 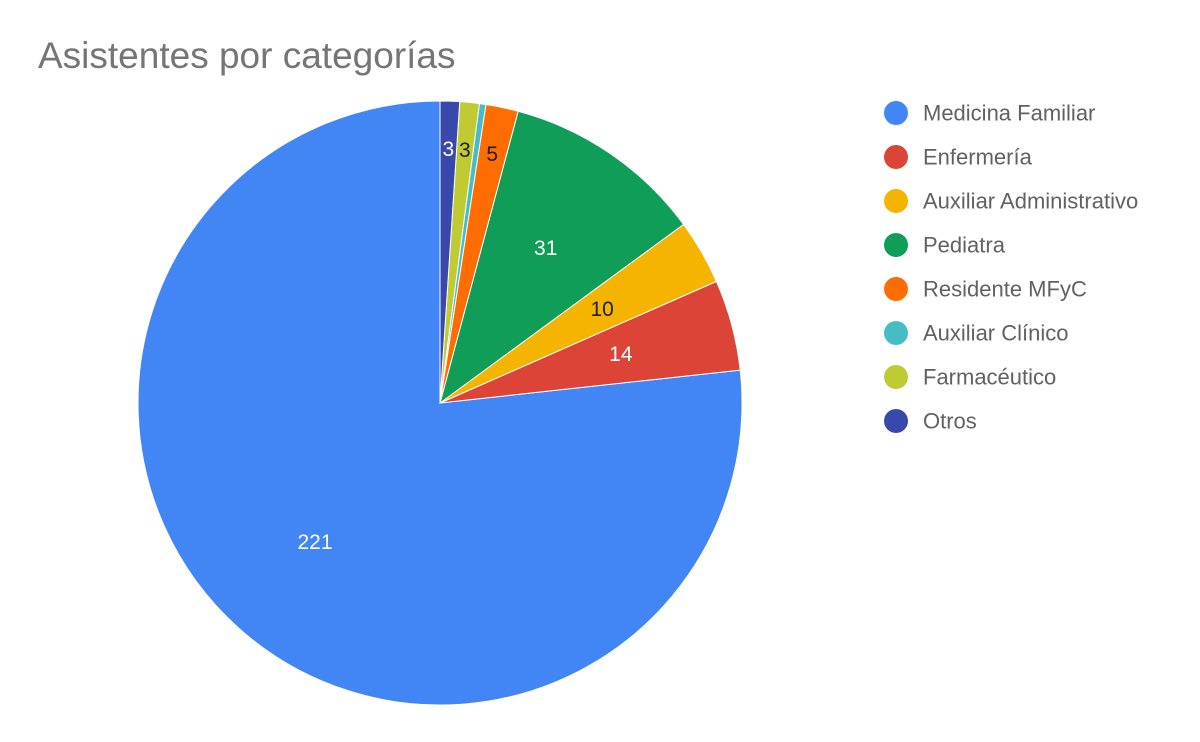 I want to click on legend-label: Auxiliar Administrativo, so click(x=1030, y=201).